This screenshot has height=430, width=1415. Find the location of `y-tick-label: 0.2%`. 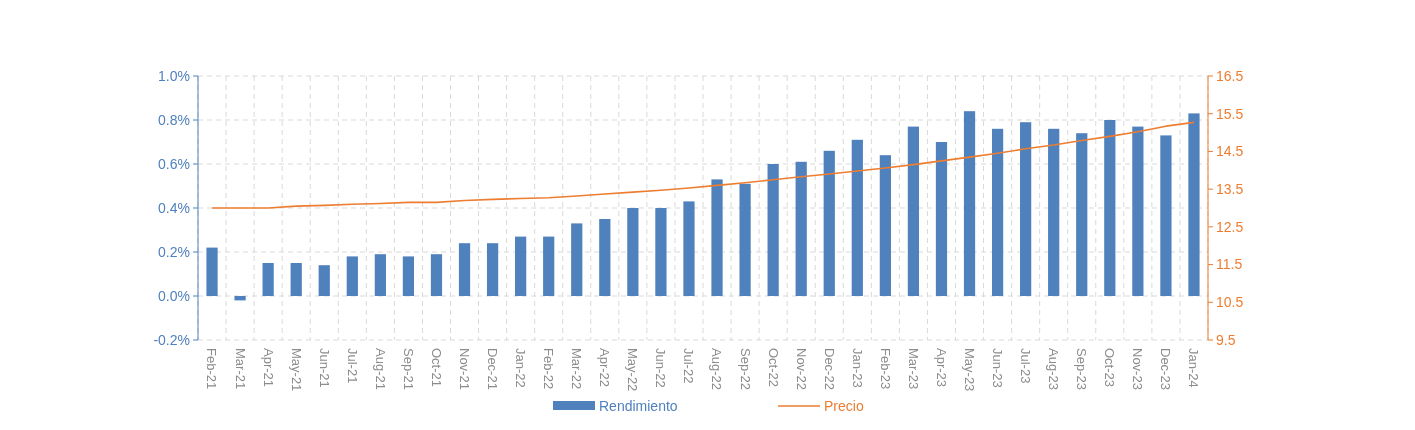

y-tick-label: 0.2% is located at coordinates (174, 251).